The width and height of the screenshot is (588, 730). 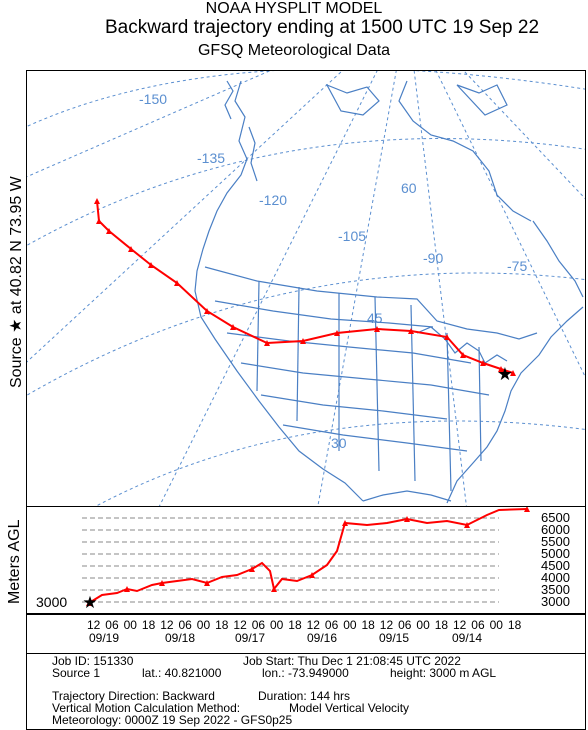 What do you see at coordinates (558, 259) in the screenshot?
I see `labrador-coast` at bounding box center [558, 259].